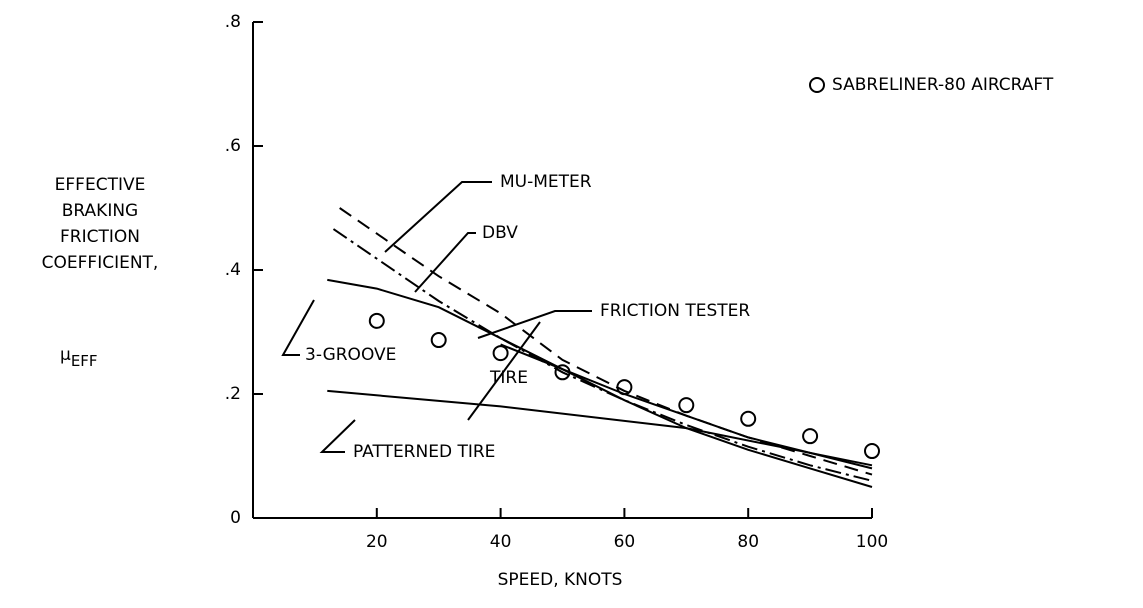  Describe the element at coordinates (100, 237) in the screenshot. I see `y-axis-label: FRICTION` at that location.